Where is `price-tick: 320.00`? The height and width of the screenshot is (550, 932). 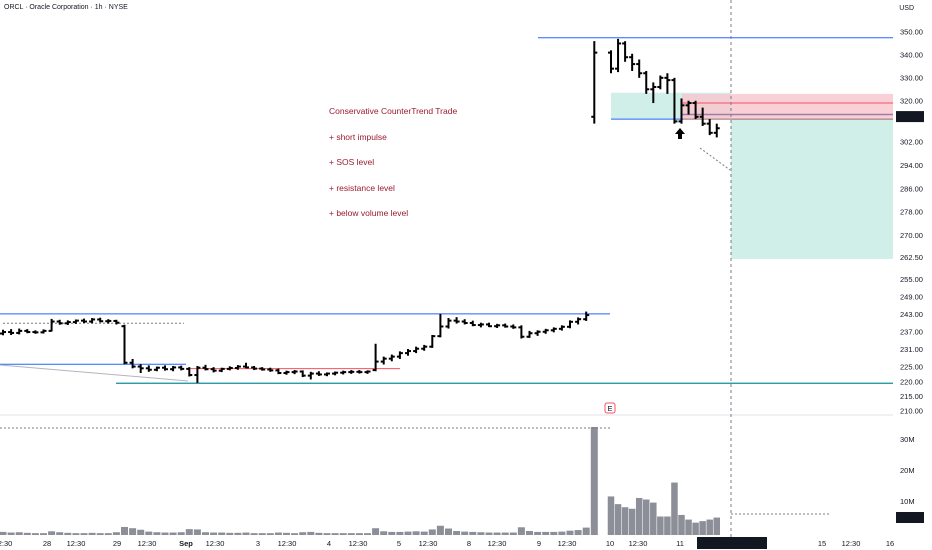
price-tick: 320.00 is located at coordinates (911, 100).